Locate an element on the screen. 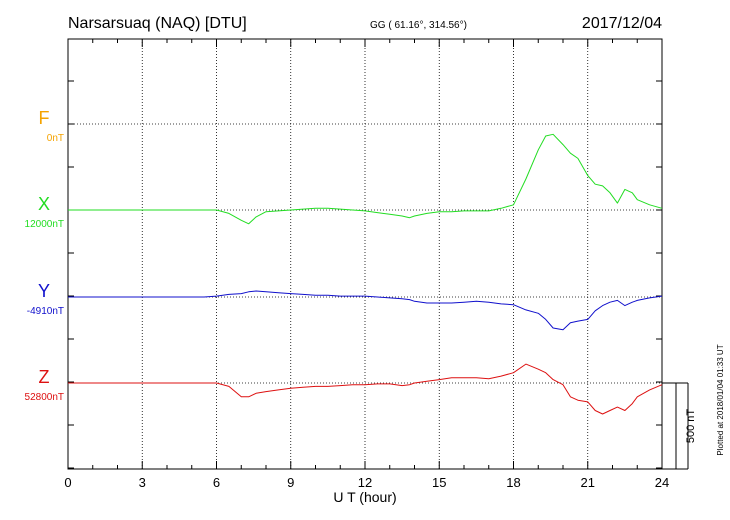 This screenshot has width=730, height=520. series-line-z is located at coordinates (365, 389).